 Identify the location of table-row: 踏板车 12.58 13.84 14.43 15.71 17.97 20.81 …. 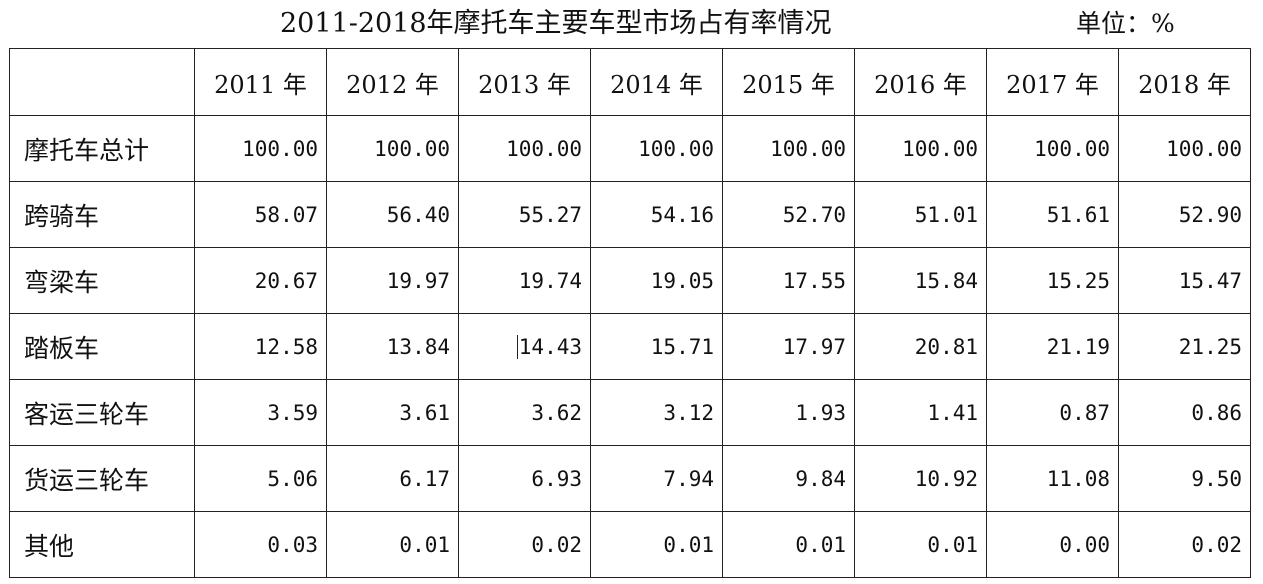
(630, 346).